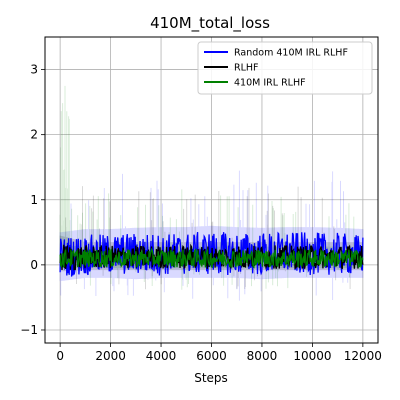 This screenshot has width=400, height=400. Describe the element at coordinates (34, 265) in the screenshot. I see `y-tick-label: 0` at that location.